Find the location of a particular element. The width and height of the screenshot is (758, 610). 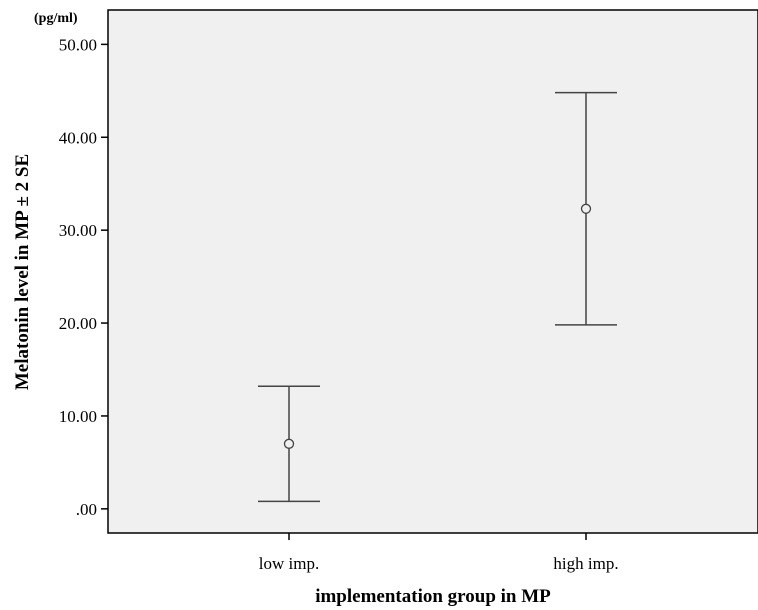

y-axis: .00 10.00 20.00 30.00 40.00 50.00 is located at coordinates (83, 277).